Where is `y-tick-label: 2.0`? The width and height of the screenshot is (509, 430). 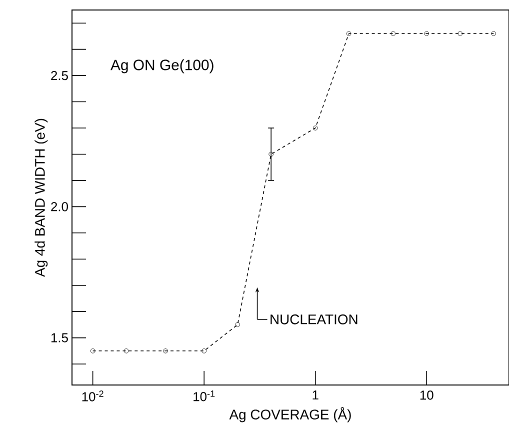
y-tick-label: 2.0 is located at coordinates (59, 207).